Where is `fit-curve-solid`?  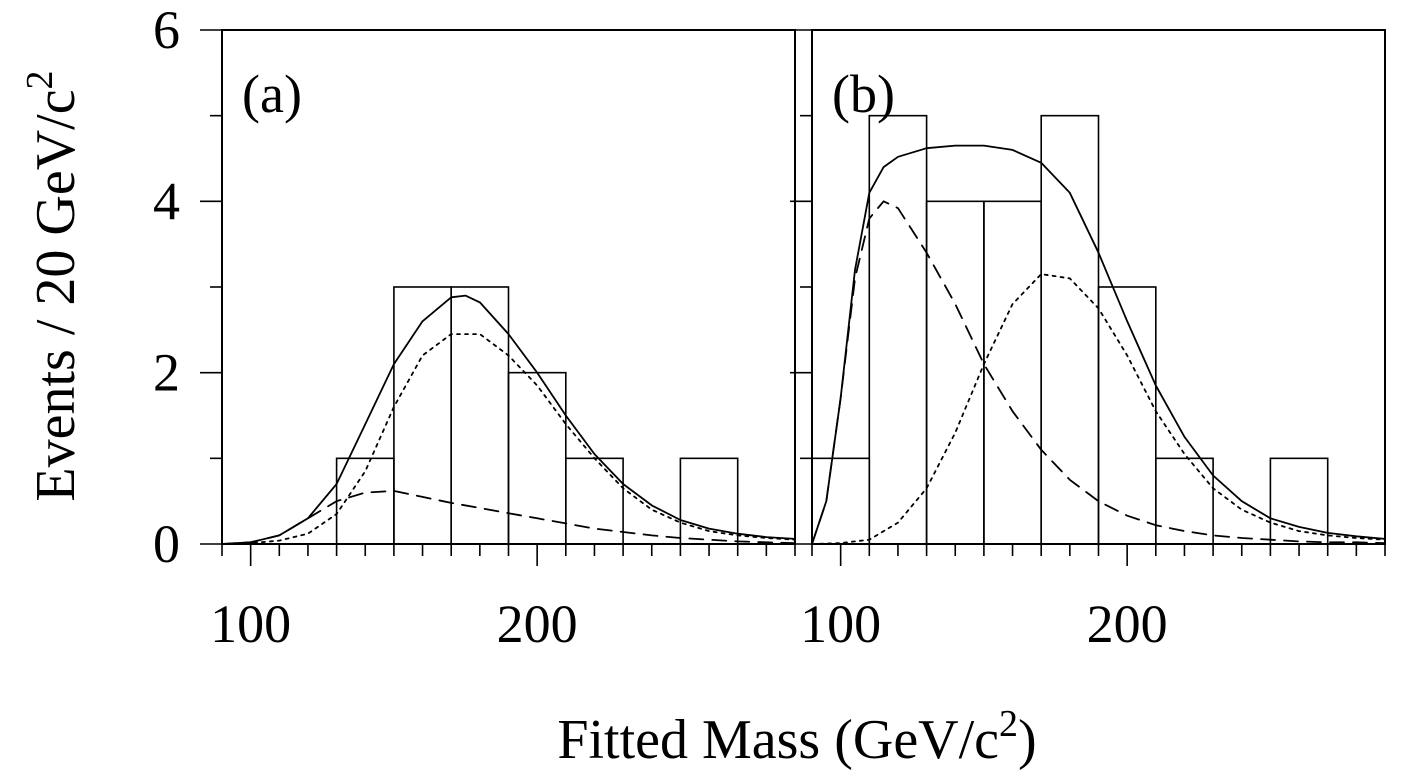
fit-curve-solid is located at coordinates (508, 419).